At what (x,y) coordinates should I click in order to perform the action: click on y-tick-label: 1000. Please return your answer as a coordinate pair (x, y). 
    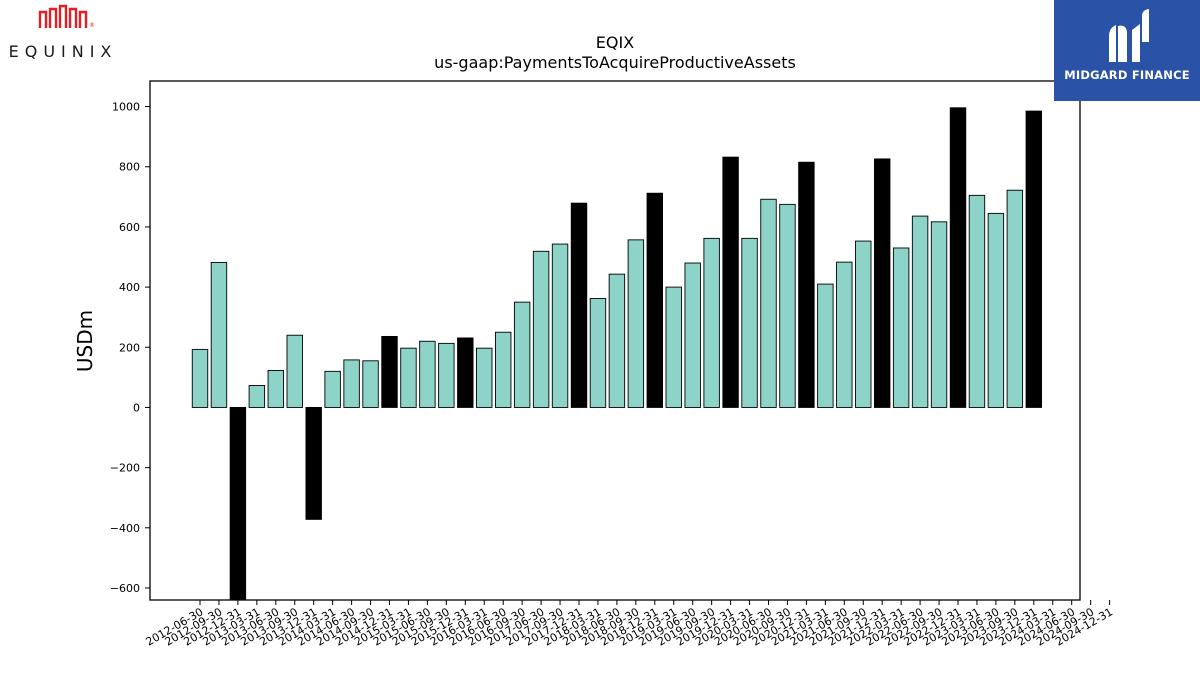
    Looking at the image, I should click on (126, 107).